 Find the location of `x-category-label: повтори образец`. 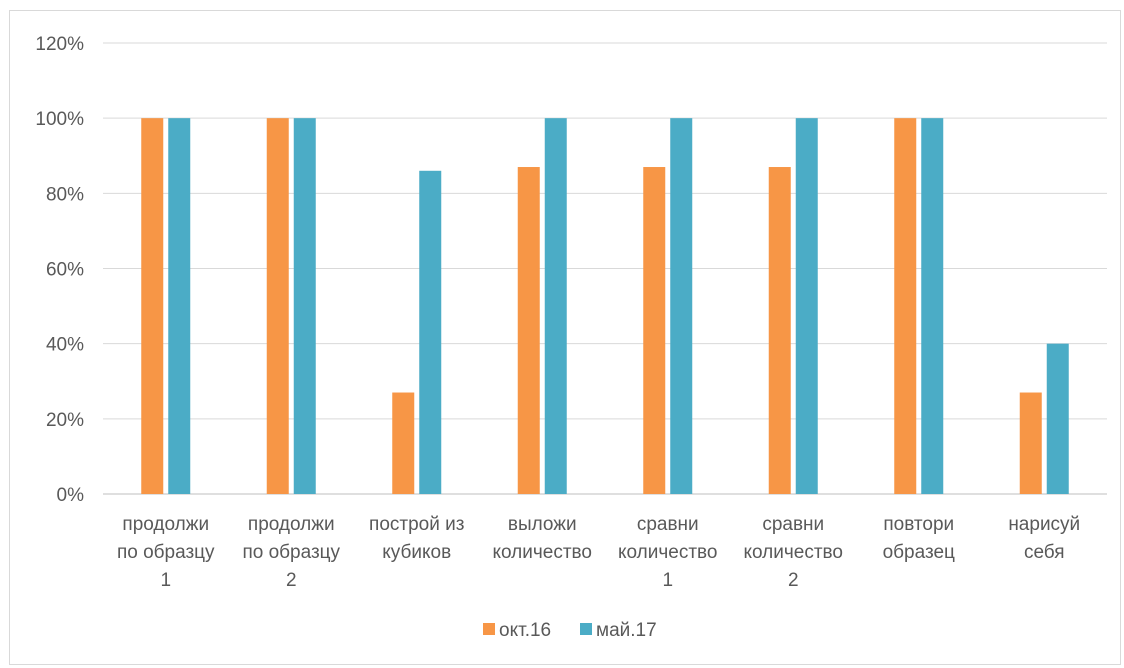

x-category-label: повтори образец is located at coordinates (919, 538).